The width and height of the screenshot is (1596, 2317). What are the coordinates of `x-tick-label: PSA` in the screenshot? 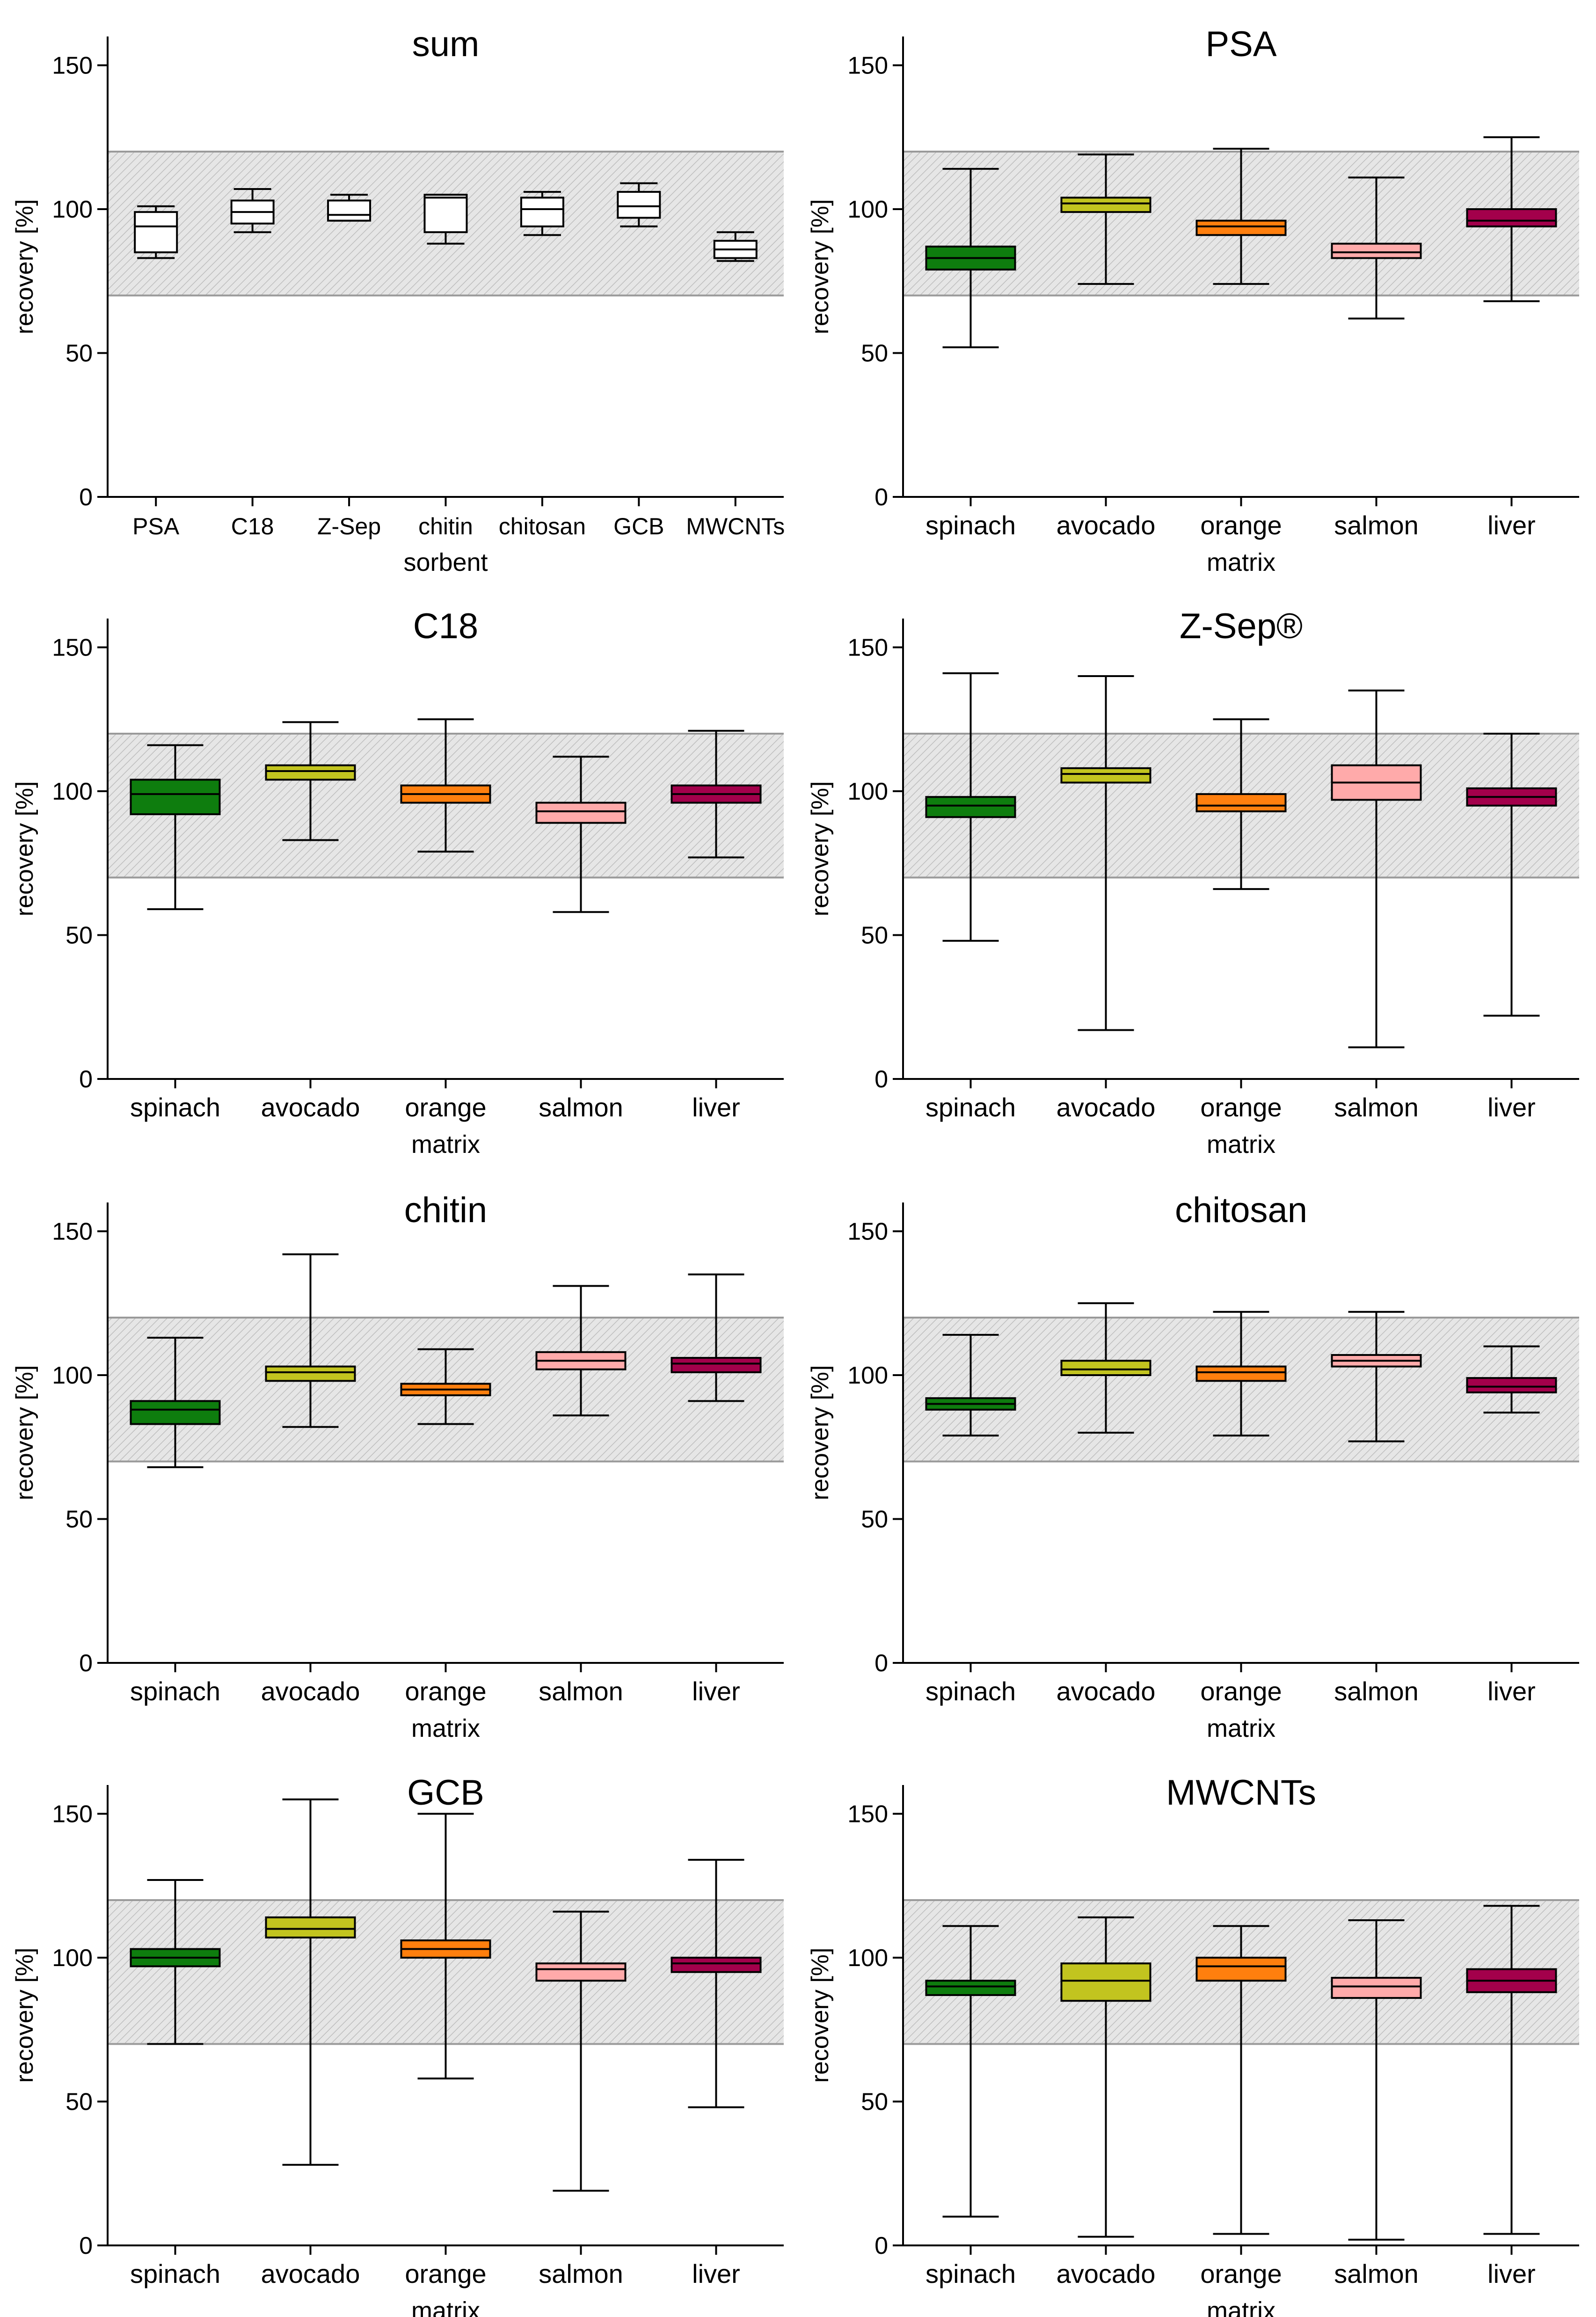 It's located at (156, 526).